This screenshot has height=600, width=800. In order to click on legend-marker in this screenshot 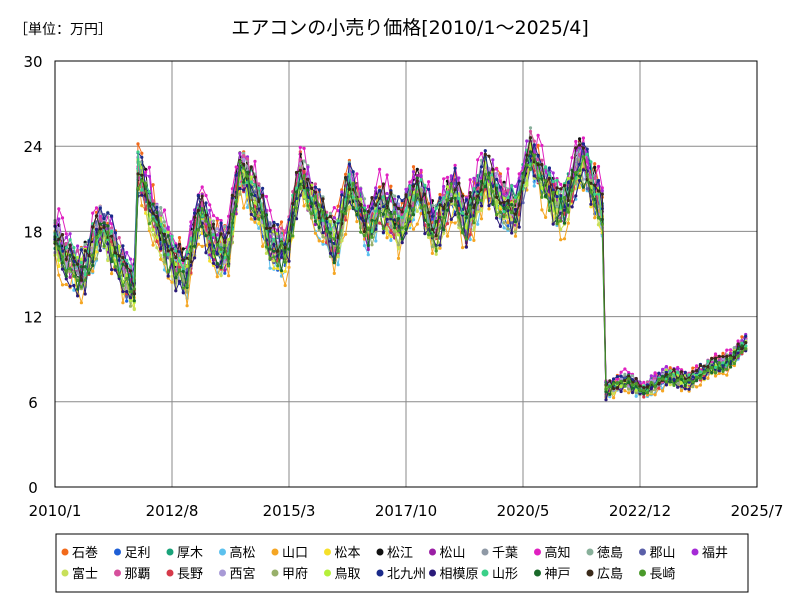, I will do `click(380, 552)`.